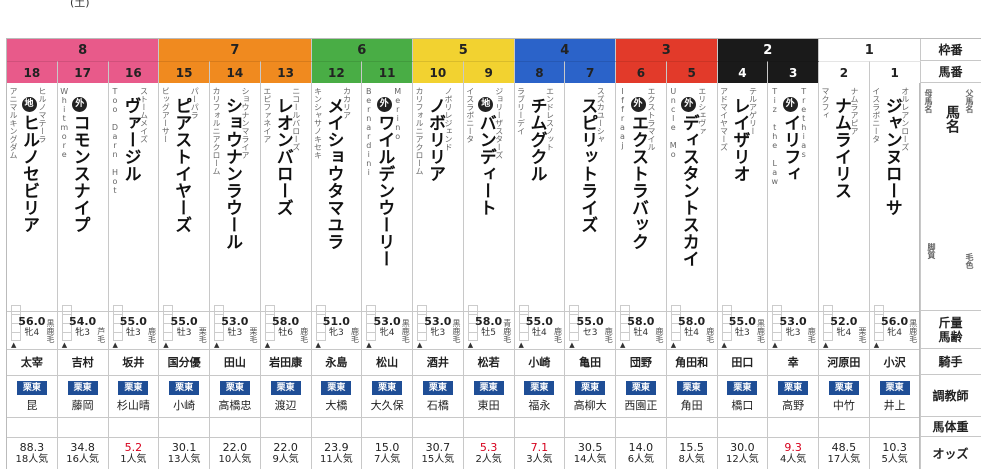 The image size is (981, 469). Describe the element at coordinates (282, 156) in the screenshot. I see `horse-name-text: レオンバローズ` at that location.